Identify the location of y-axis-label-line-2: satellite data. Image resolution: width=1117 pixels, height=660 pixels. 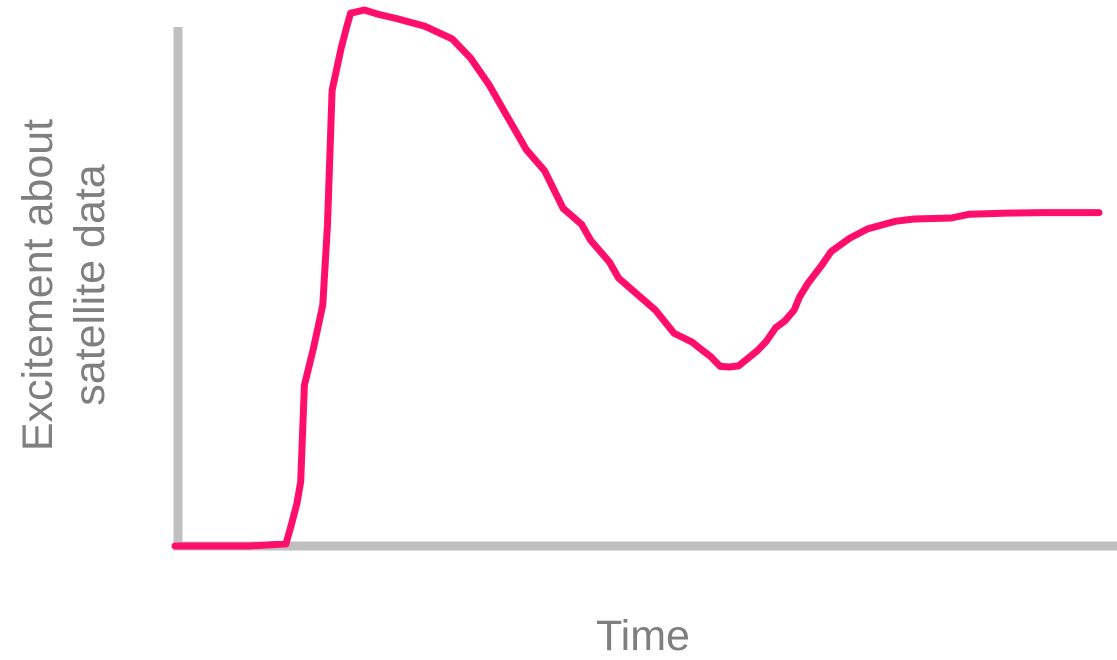
(90, 285).